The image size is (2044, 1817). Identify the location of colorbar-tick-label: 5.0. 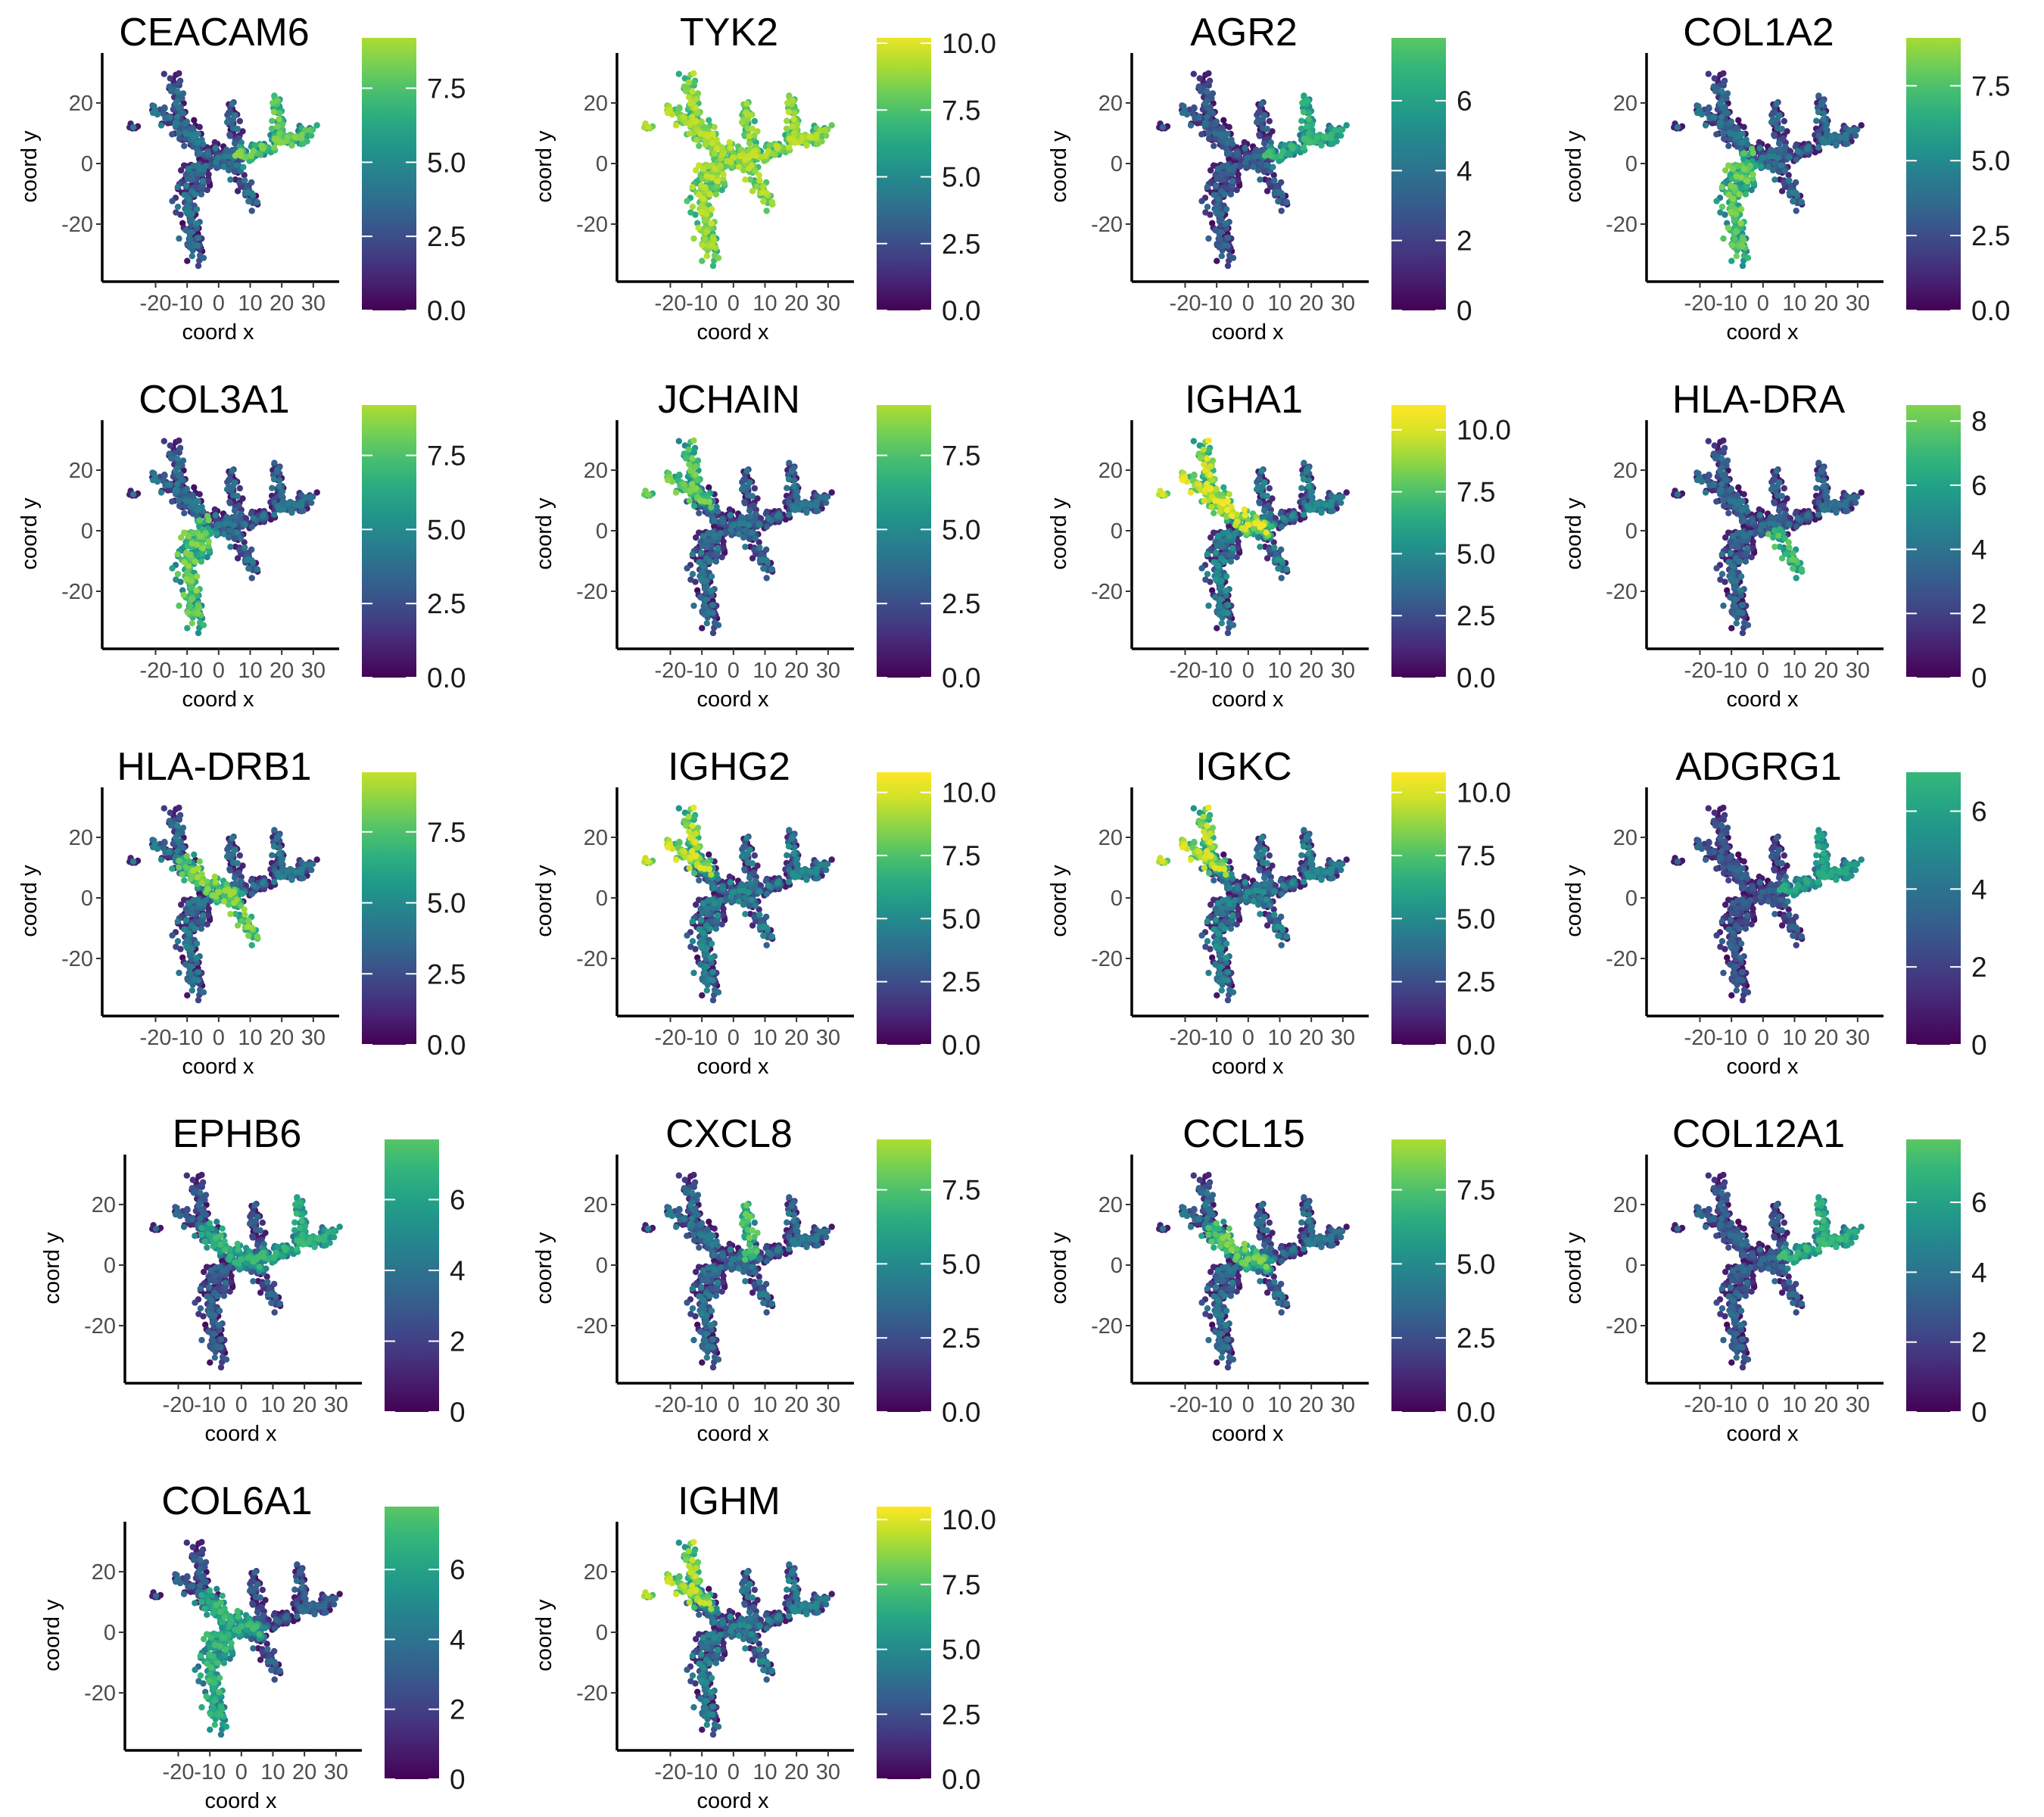
(961, 177).